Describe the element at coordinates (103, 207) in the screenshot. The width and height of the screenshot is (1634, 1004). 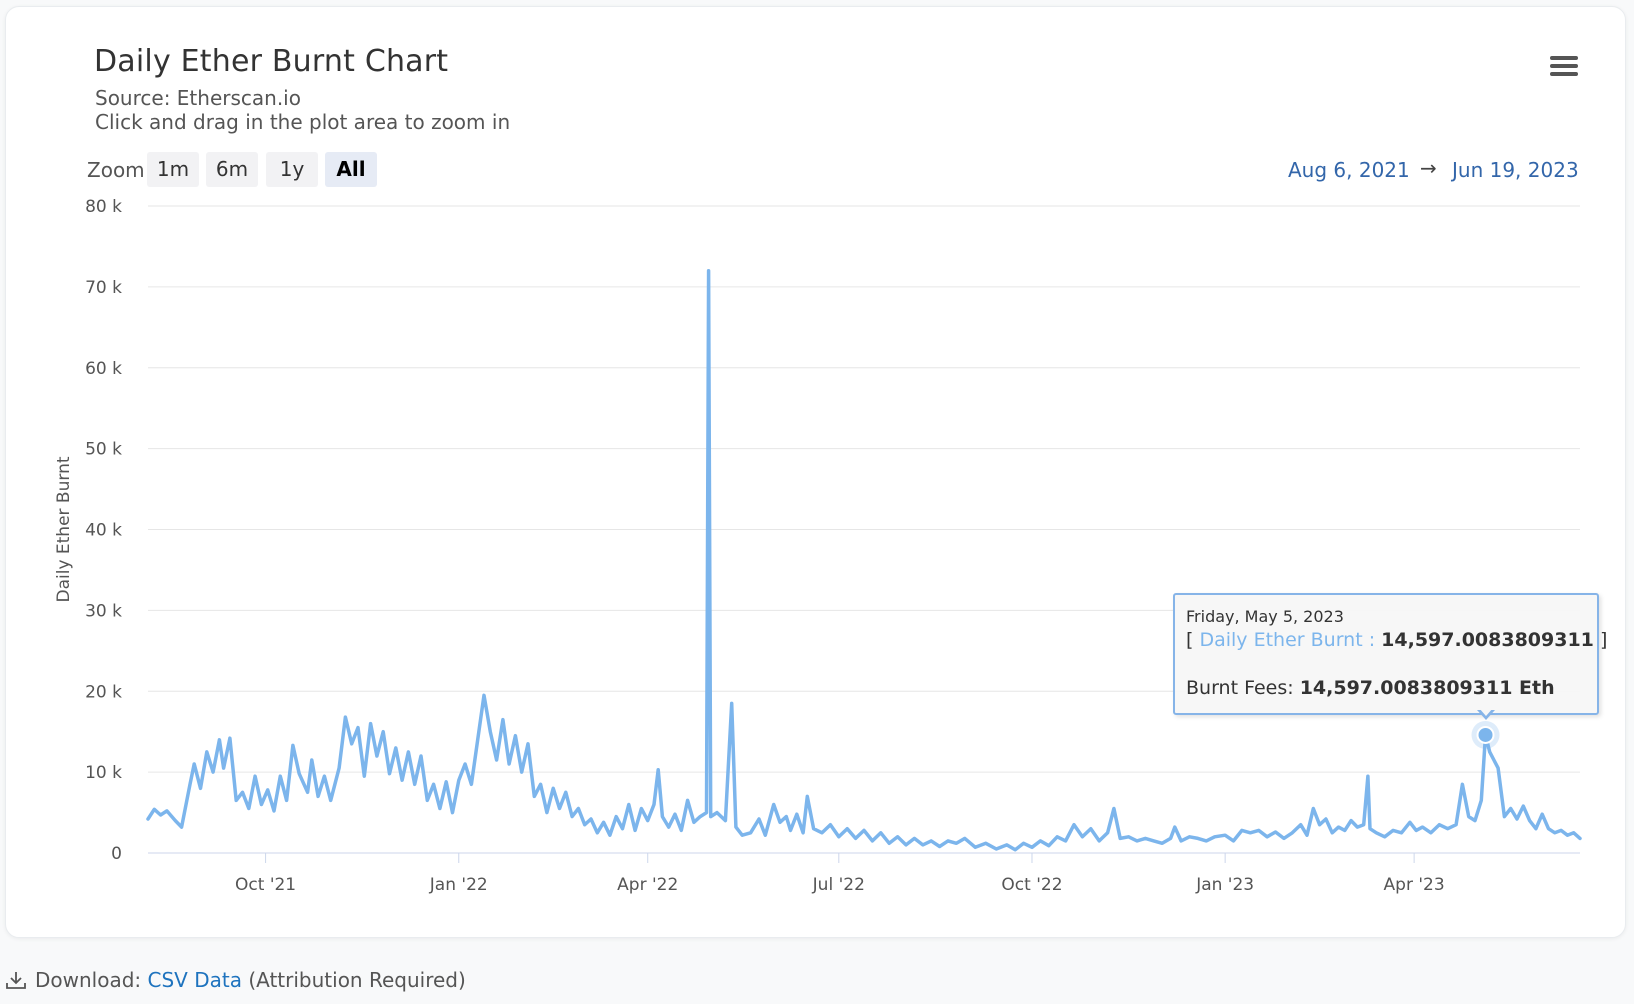
I see `y-tick-label: 80 k` at that location.